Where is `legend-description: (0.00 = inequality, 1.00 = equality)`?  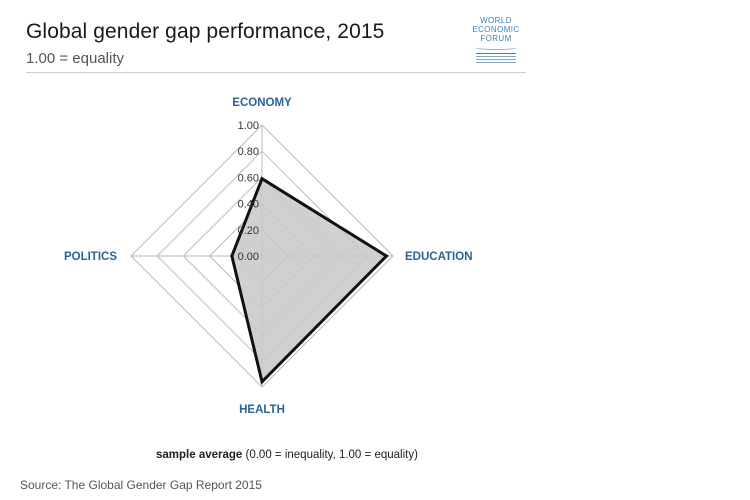 legend-description: (0.00 = inequality, 1.00 = equality) is located at coordinates (330, 455).